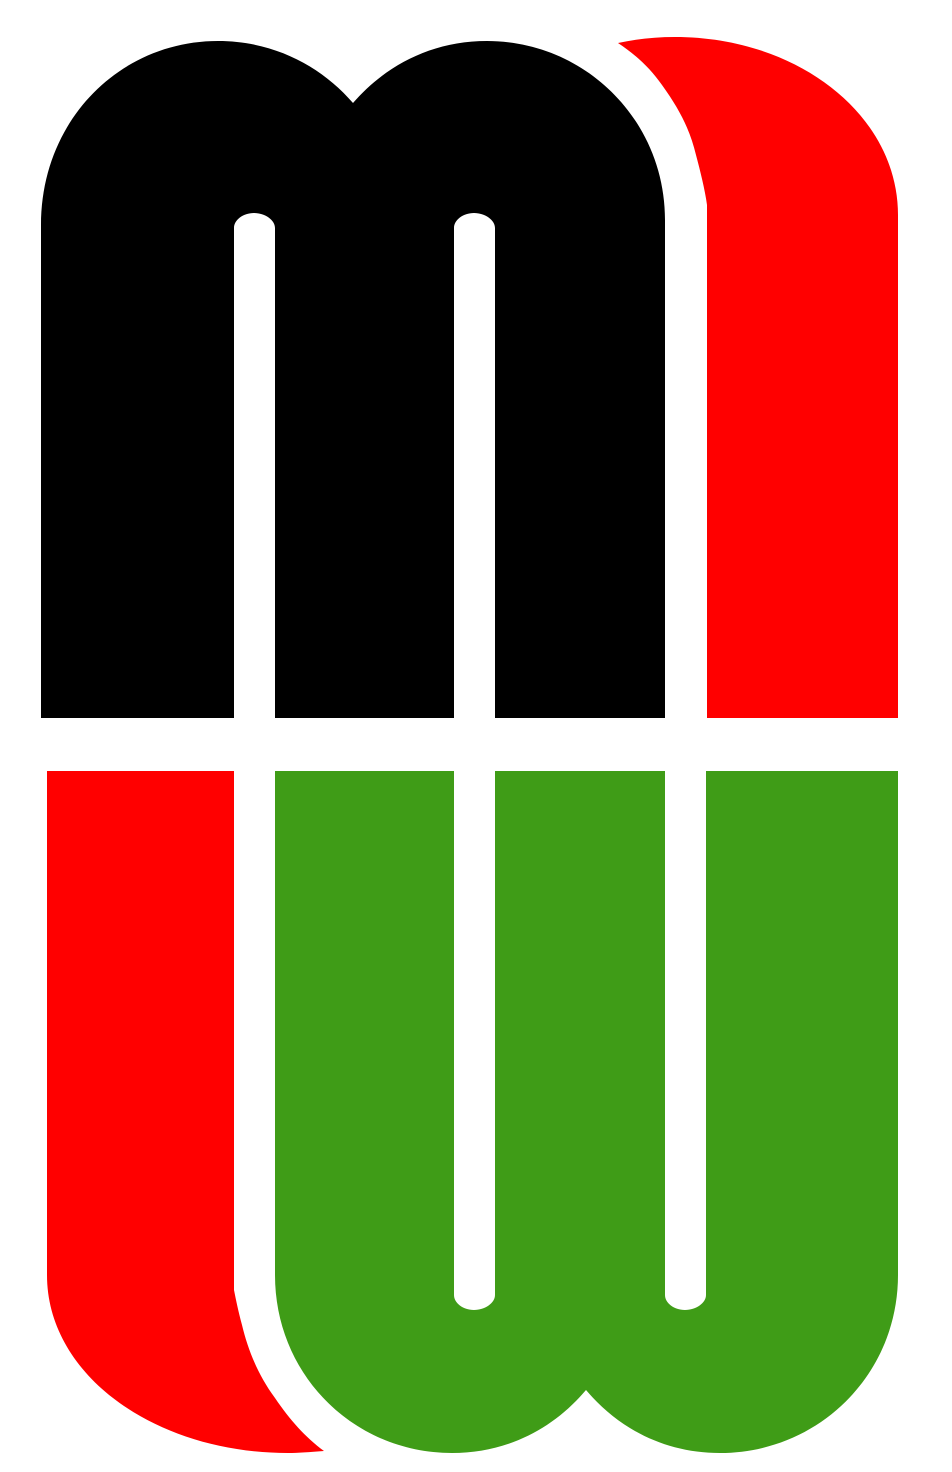 This screenshot has height=1472, width=952. Describe the element at coordinates (185, 1112) in the screenshot. I see `red-bottom-left-shape` at that location.